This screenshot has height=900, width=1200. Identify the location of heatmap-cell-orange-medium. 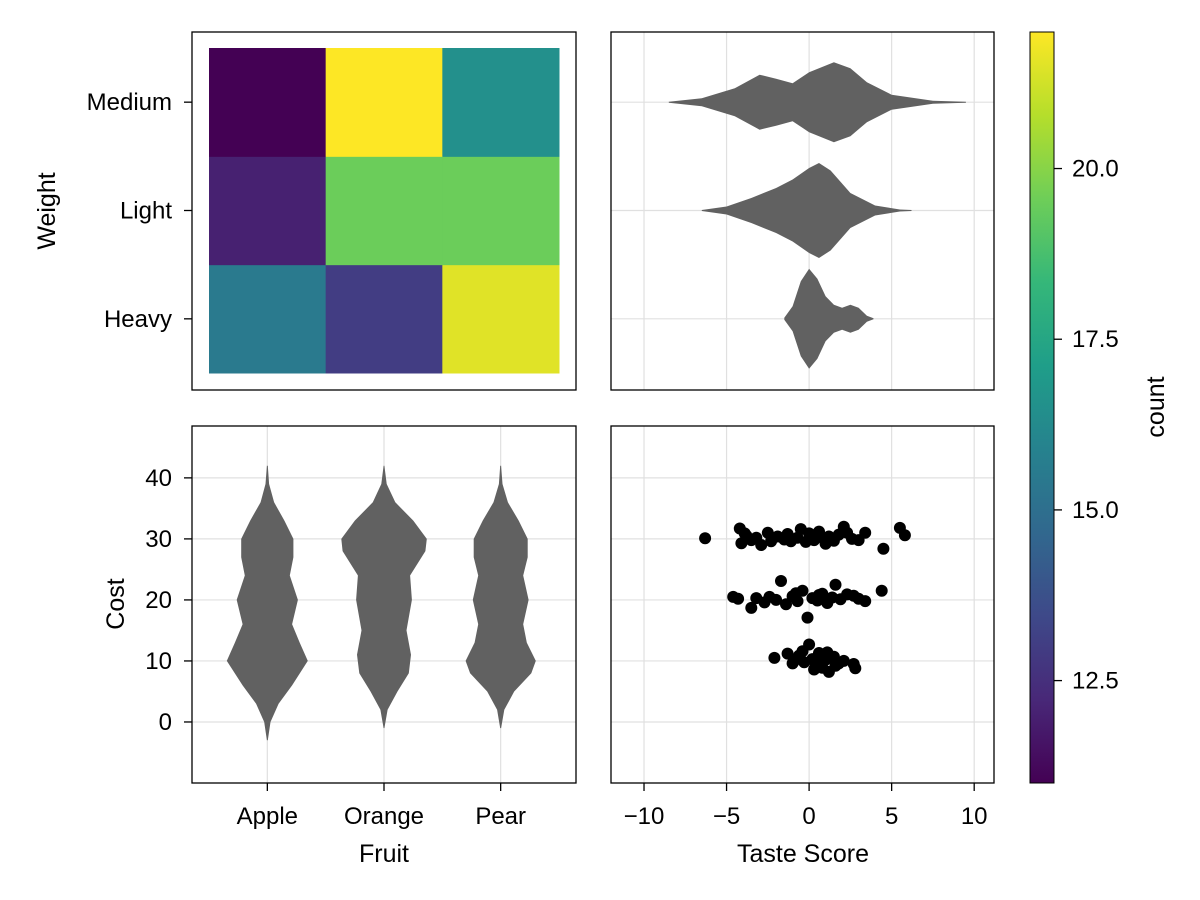
(384, 102).